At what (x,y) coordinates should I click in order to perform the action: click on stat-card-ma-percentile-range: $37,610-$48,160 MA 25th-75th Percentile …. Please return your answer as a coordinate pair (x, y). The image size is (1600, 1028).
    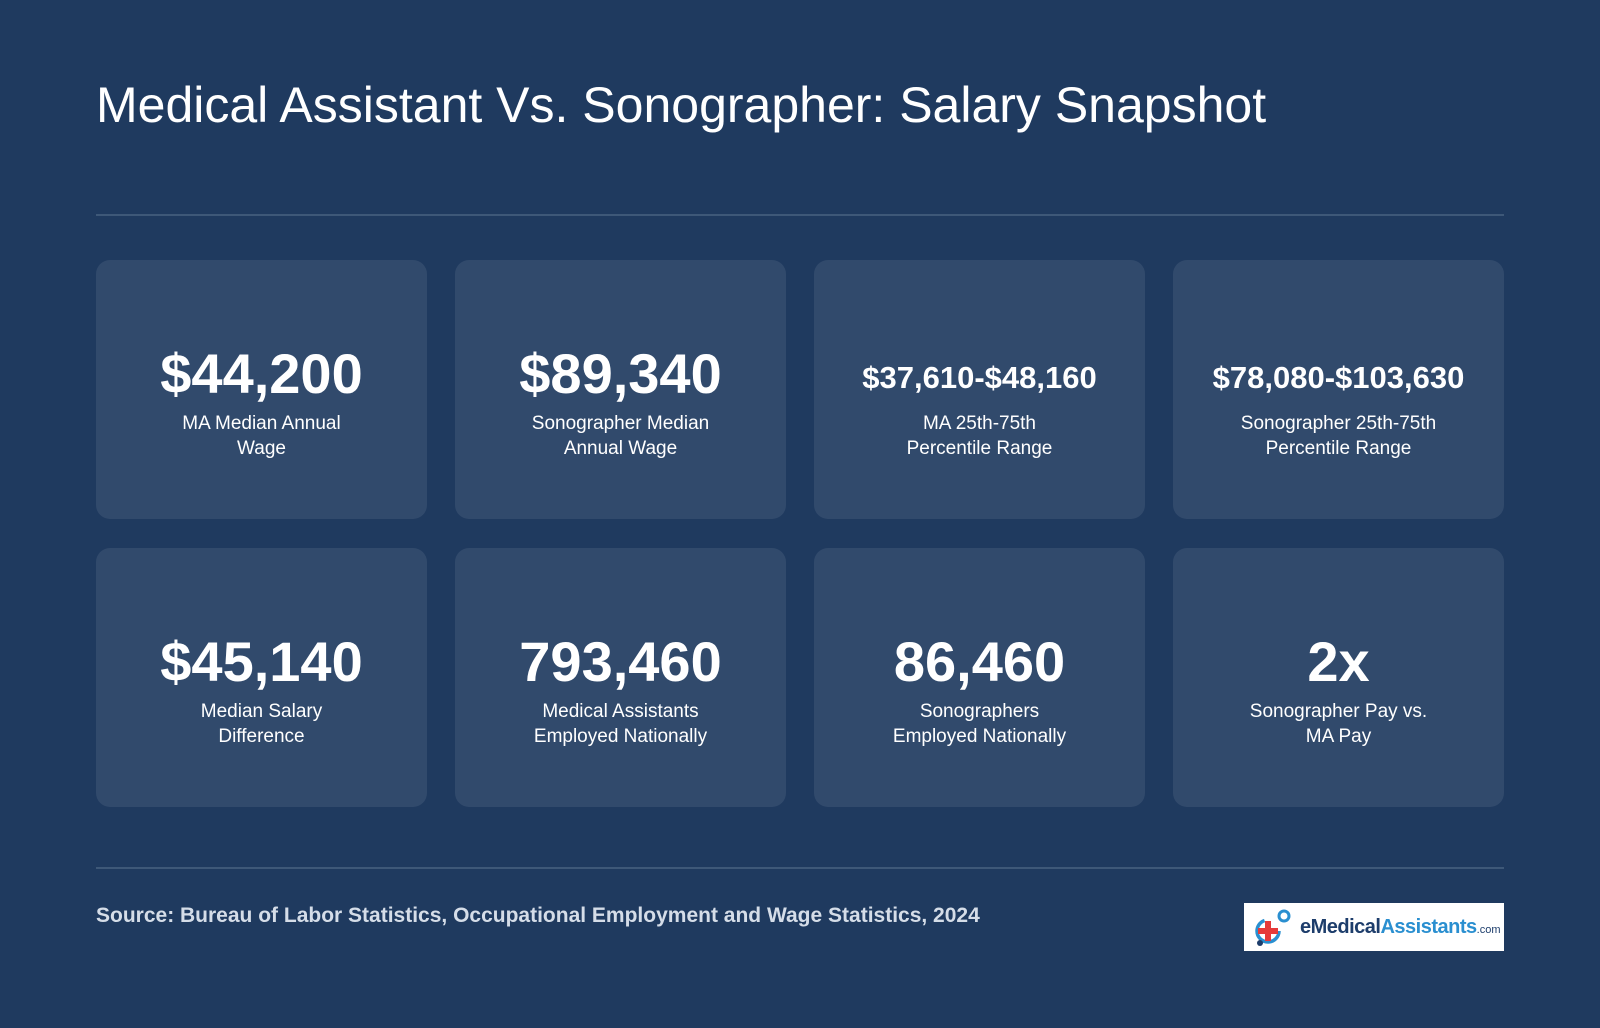
    Looking at the image, I should click on (979, 389).